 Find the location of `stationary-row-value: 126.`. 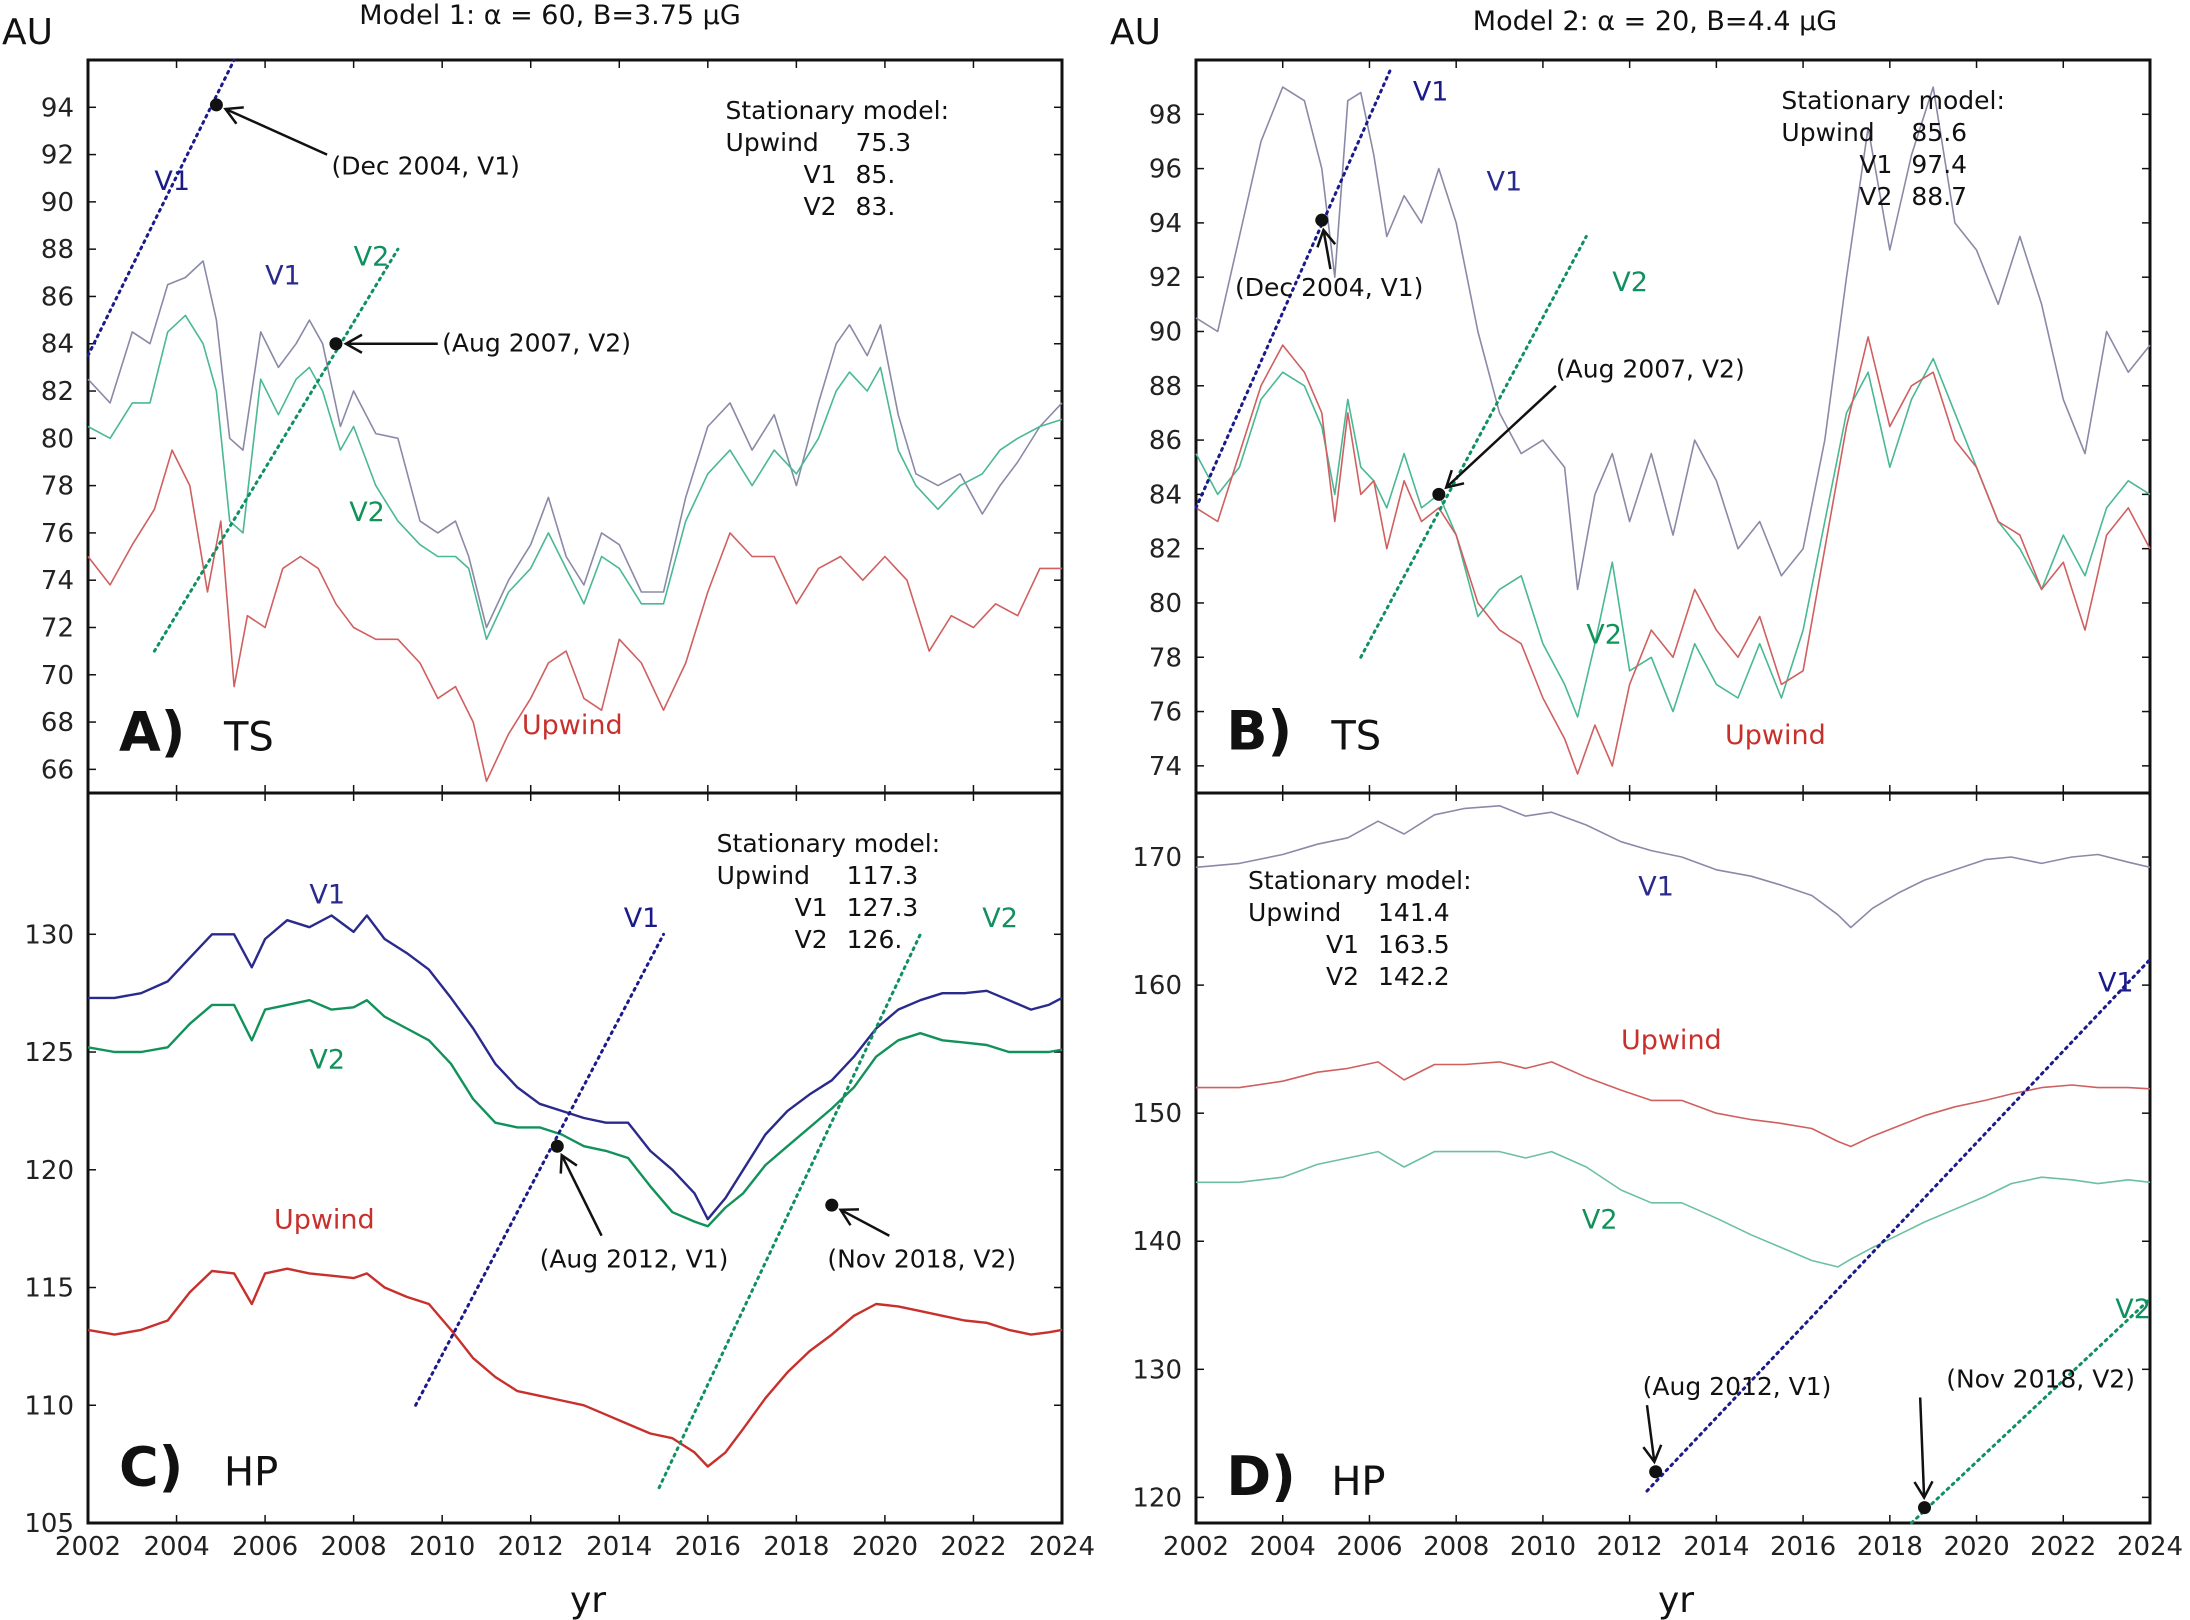

stationary-row-value: 126. is located at coordinates (875, 939).